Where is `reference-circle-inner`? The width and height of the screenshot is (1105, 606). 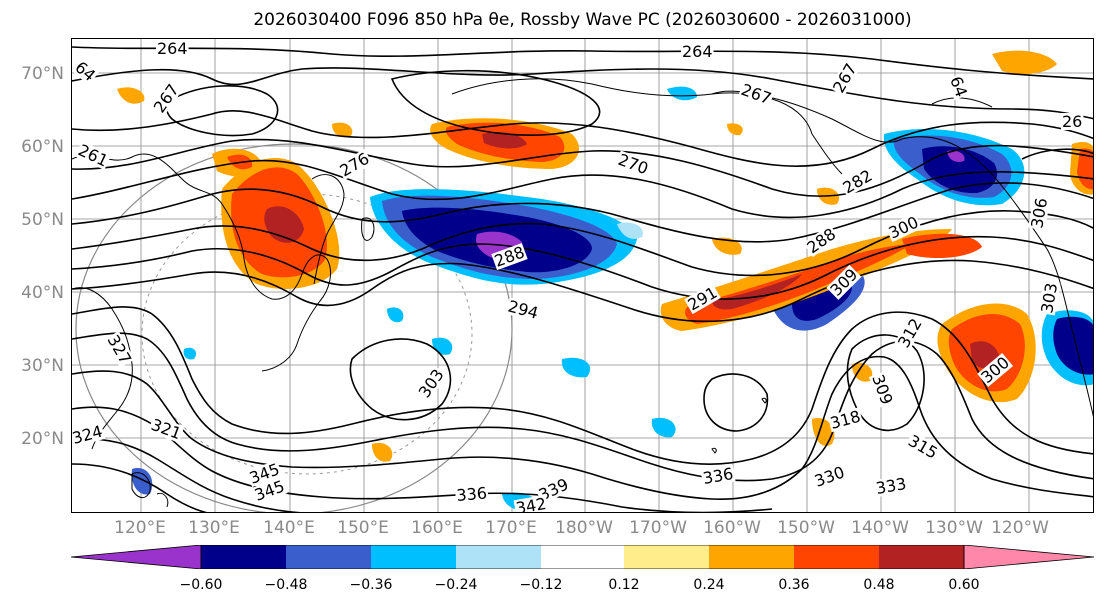
reference-circle-inner is located at coordinates (307, 334).